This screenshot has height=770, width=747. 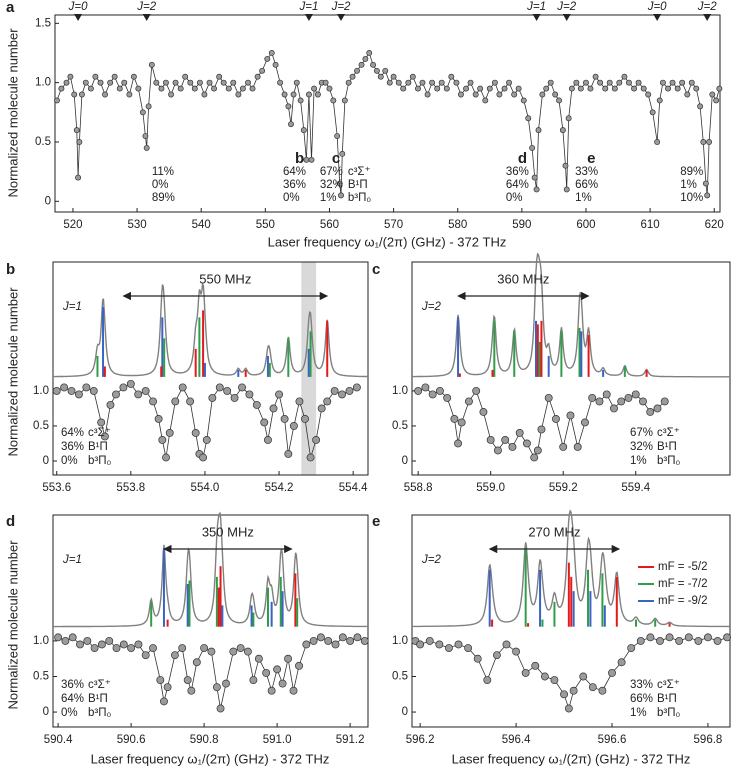 What do you see at coordinates (163, 172) in the screenshot?
I see `composition-value: 11%` at bounding box center [163, 172].